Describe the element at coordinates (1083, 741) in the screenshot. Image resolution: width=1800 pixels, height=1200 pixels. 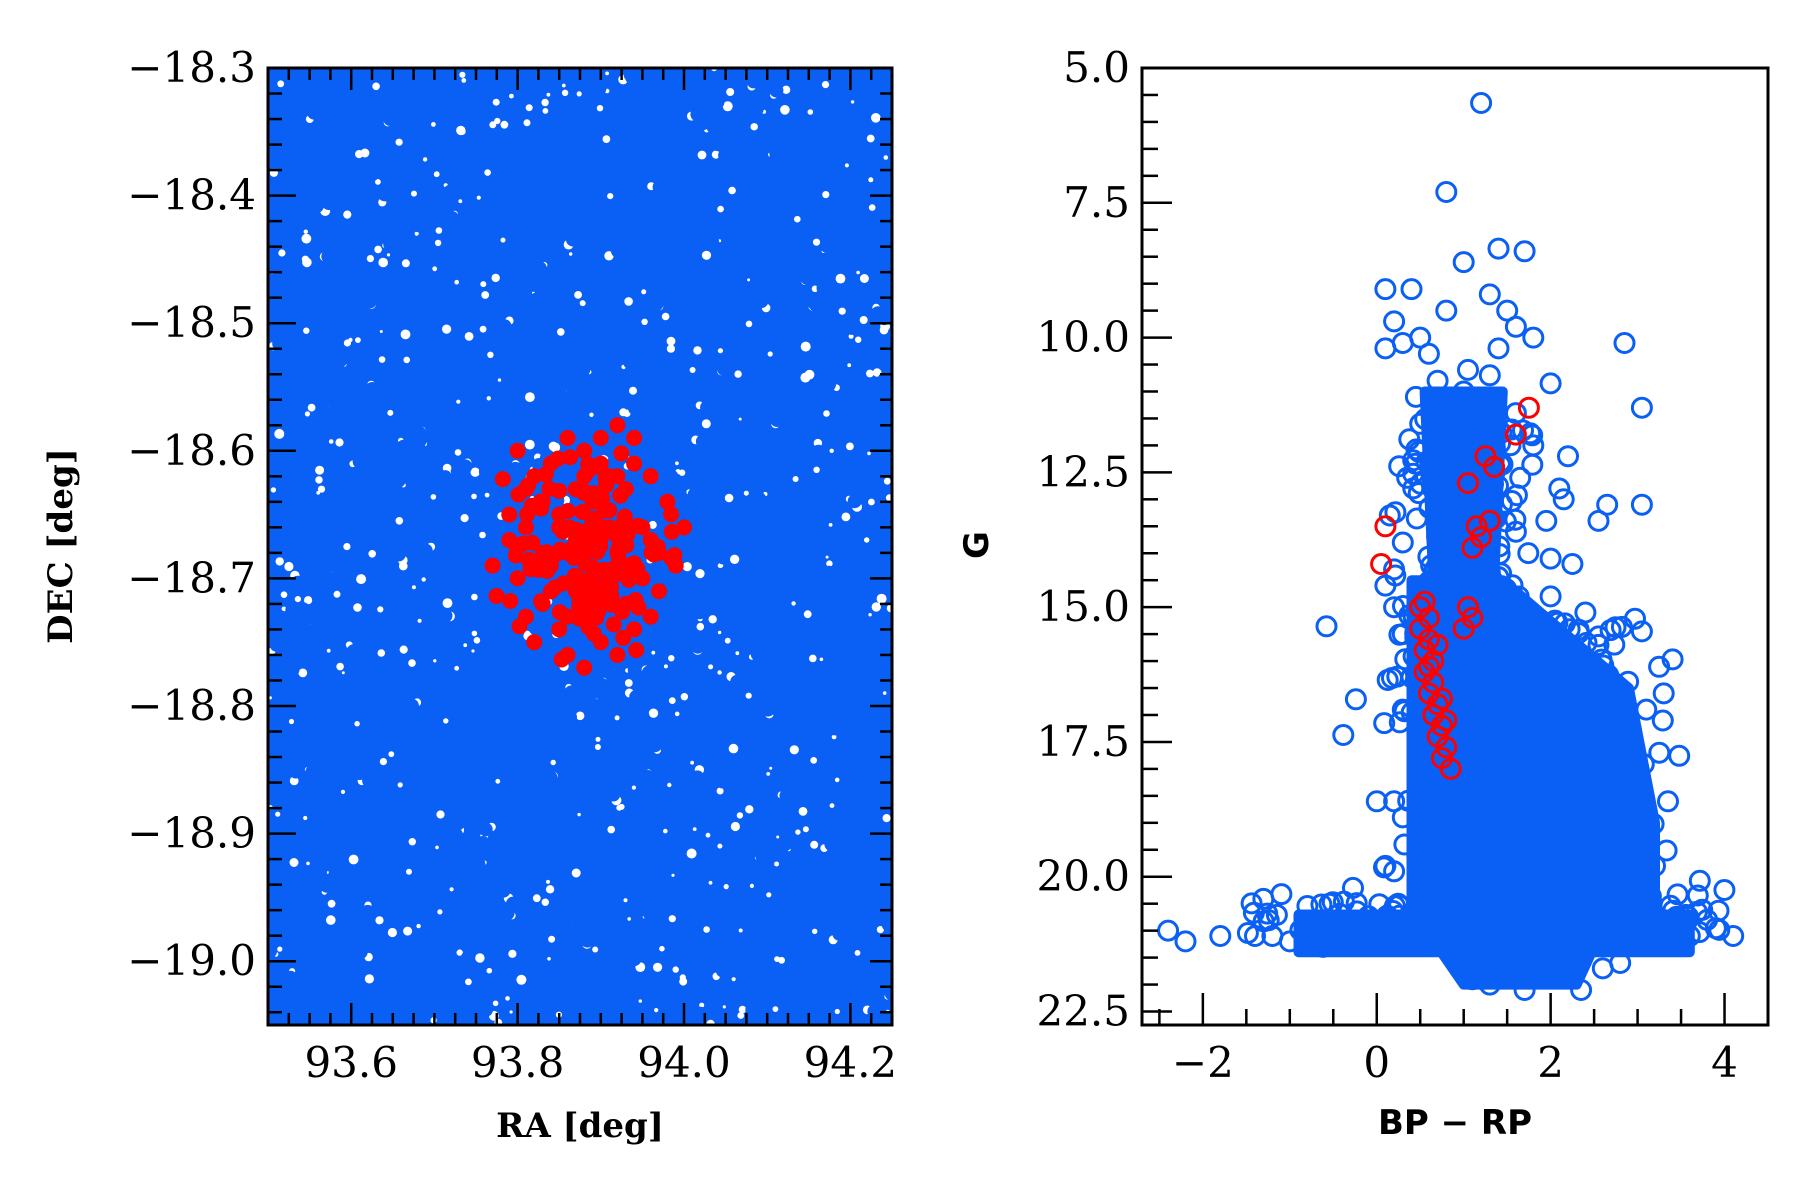
I see `y-tick-label: 17.5` at that location.